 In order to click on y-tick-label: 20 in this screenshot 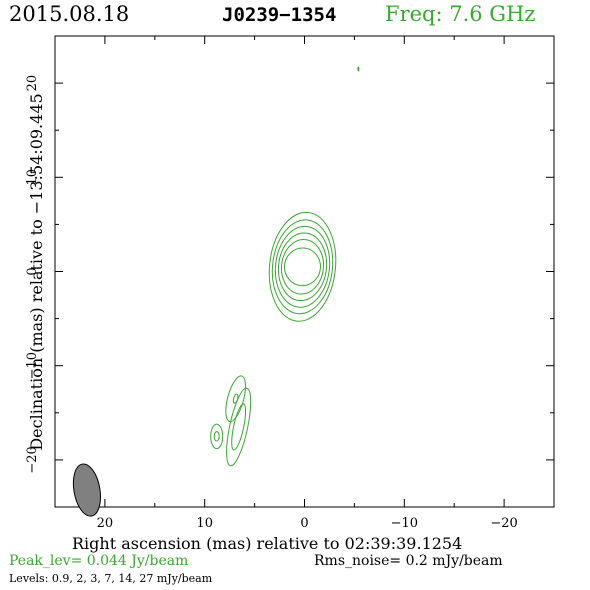, I will do `click(32, 83)`.